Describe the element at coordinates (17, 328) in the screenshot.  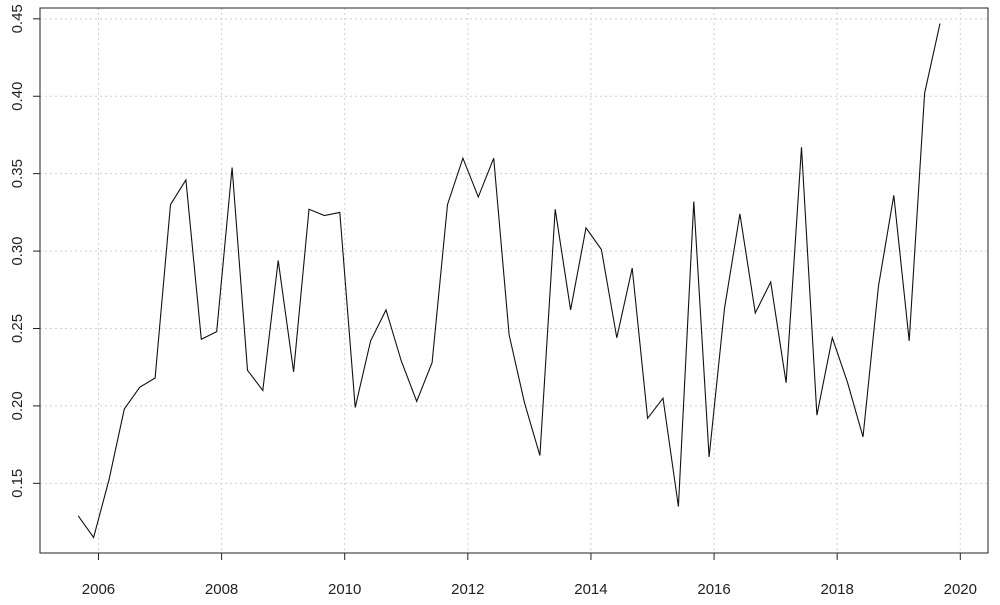
I see `y-tick-label: 0.25` at that location.